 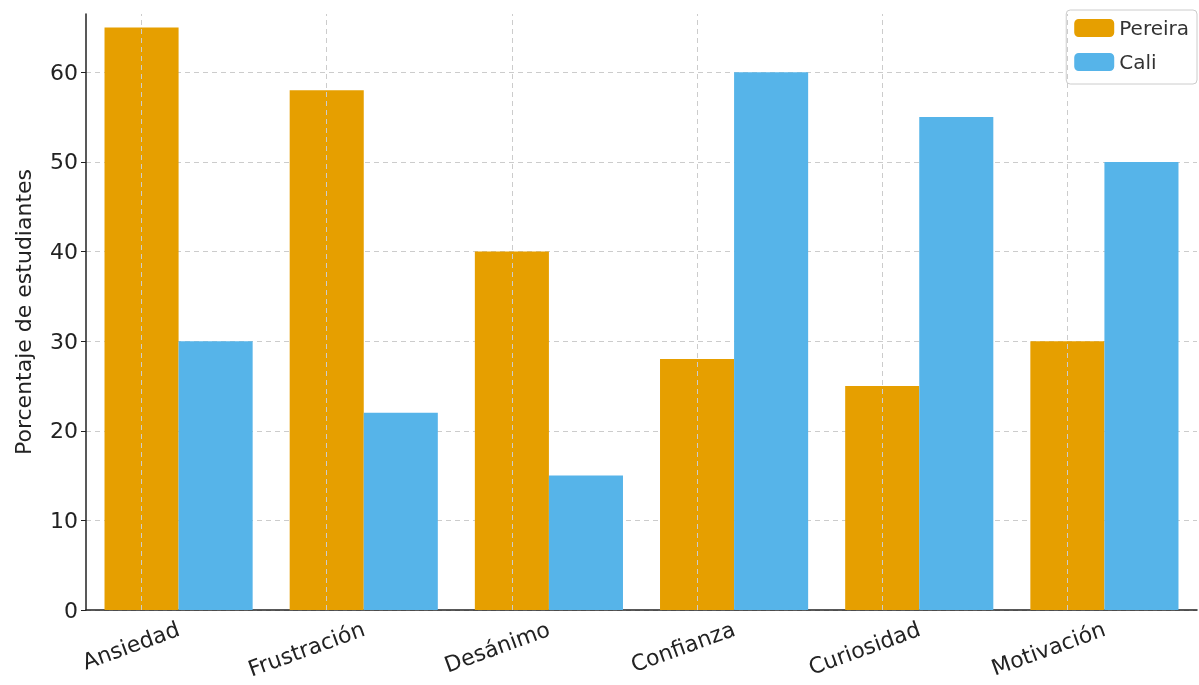 I want to click on y-tick-label: 0, so click(x=71, y=610).